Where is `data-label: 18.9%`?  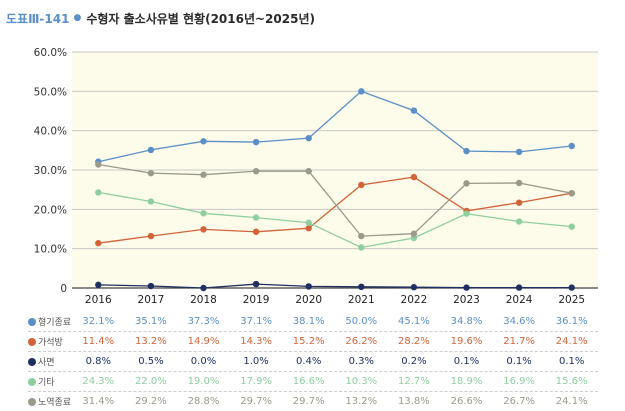
data-label: 18.9% is located at coordinates (466, 381).